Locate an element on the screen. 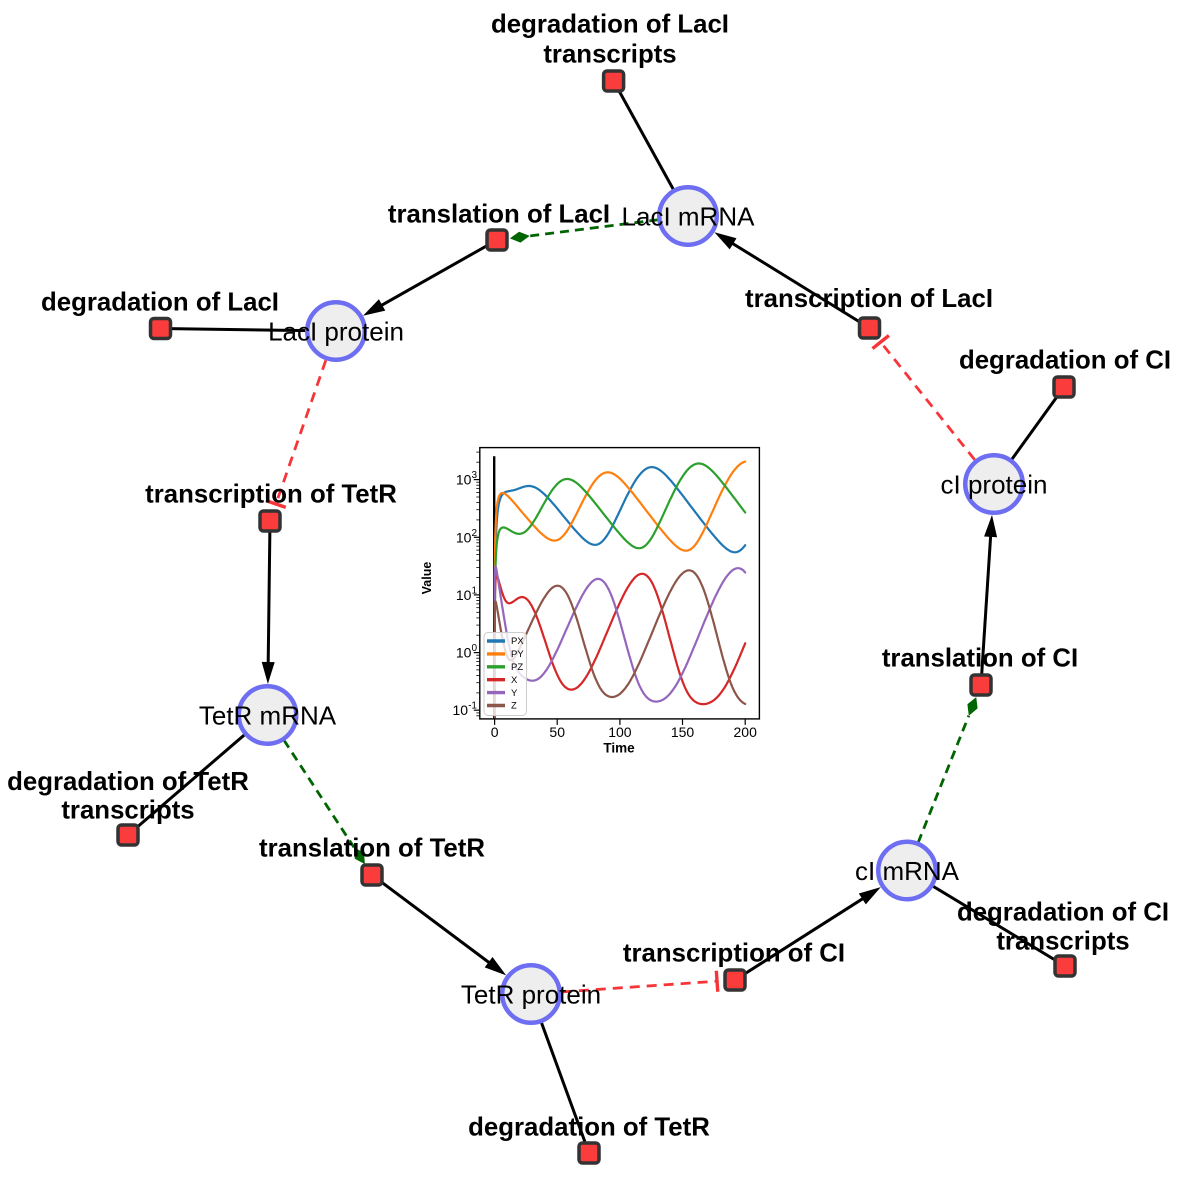 The height and width of the screenshot is (1200, 1189). svg-text: PZ is located at coordinates (517, 667).